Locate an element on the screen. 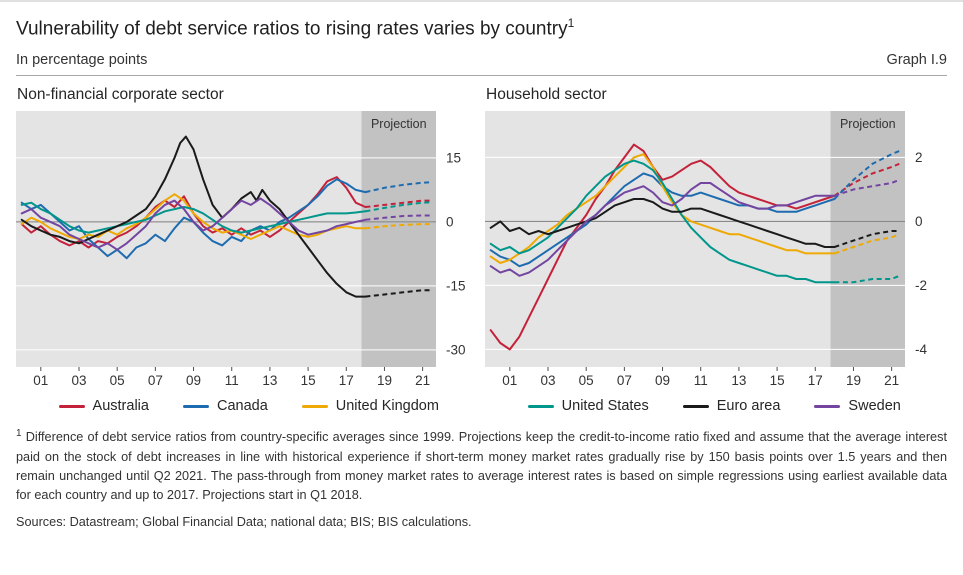  legend-line-swatch-australia is located at coordinates (71, 406).